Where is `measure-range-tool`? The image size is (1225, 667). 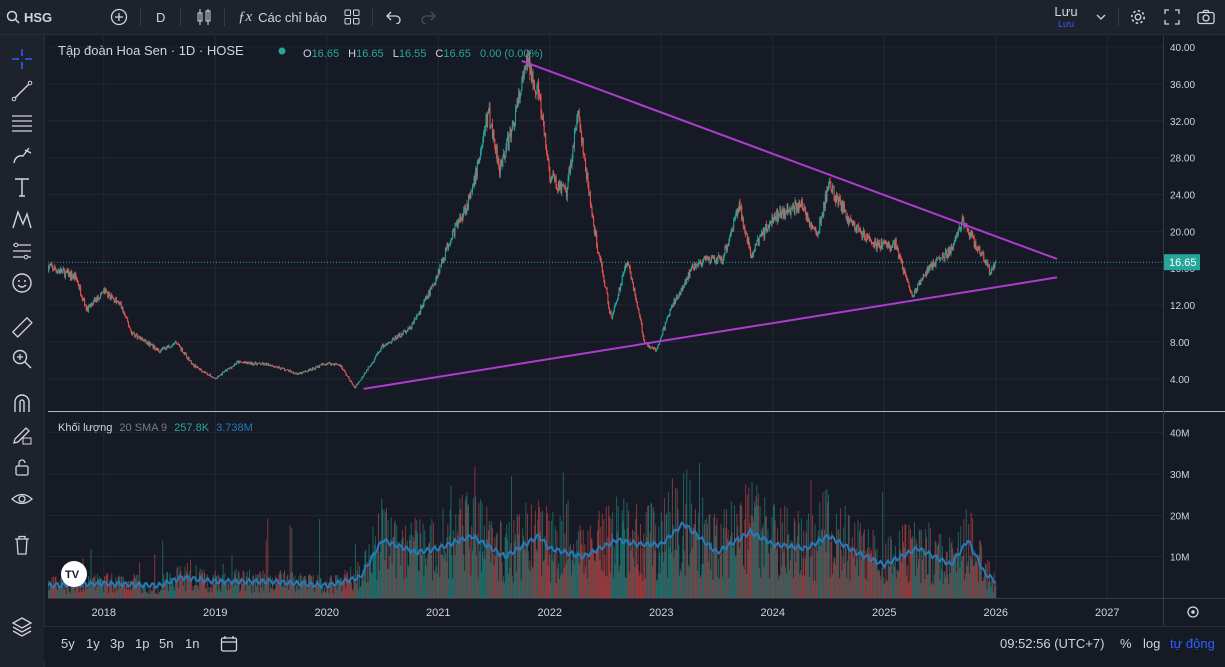 measure-range-tool is located at coordinates (22, 251).